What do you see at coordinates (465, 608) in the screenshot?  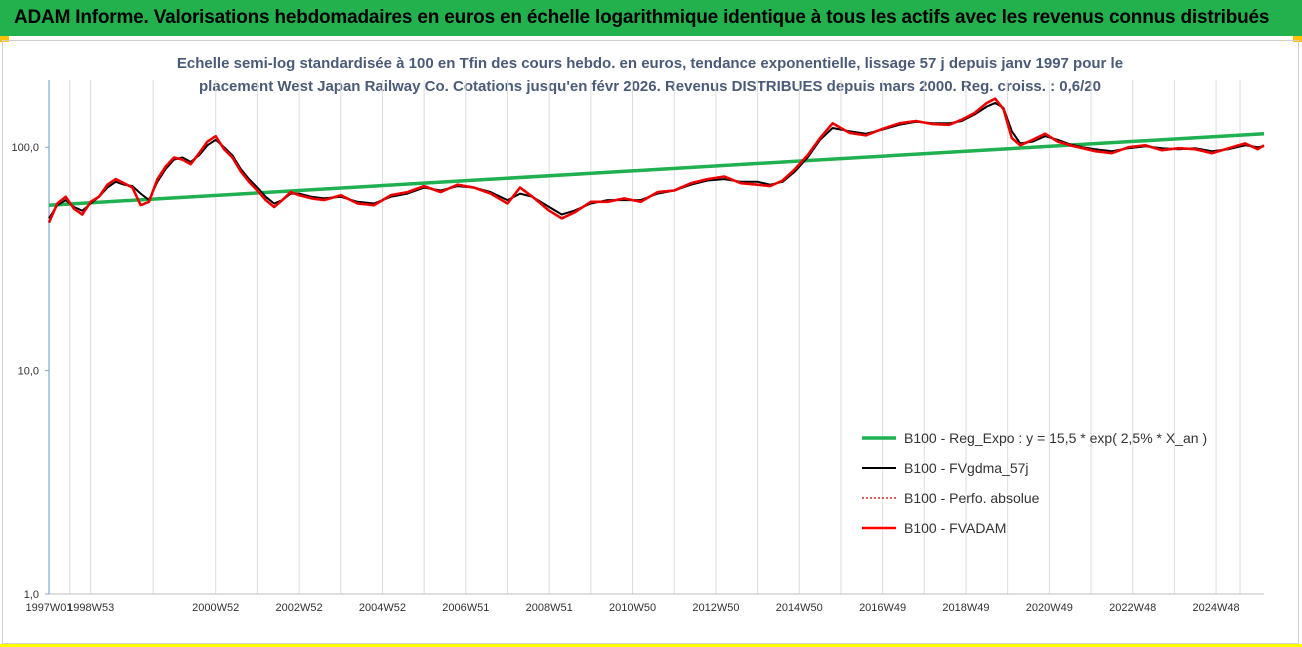 I see `x-tick-label: 2006W51` at bounding box center [465, 608].